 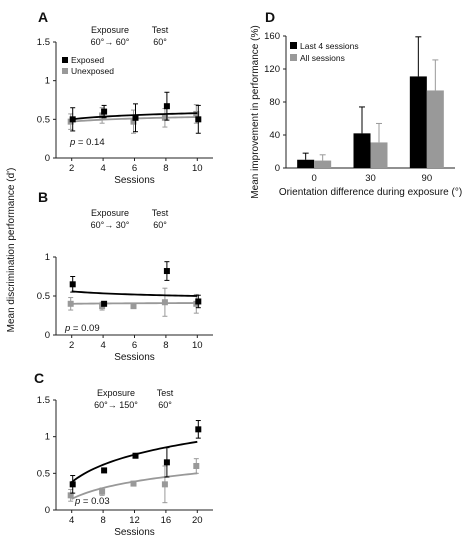 What do you see at coordinates (82, 328) in the screenshot?
I see `panel-b-p-value: p = 0.09` at bounding box center [82, 328].